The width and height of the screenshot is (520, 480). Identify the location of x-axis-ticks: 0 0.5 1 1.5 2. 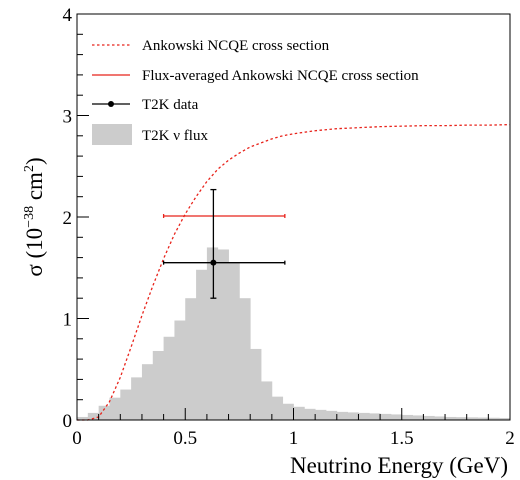
(293, 428).